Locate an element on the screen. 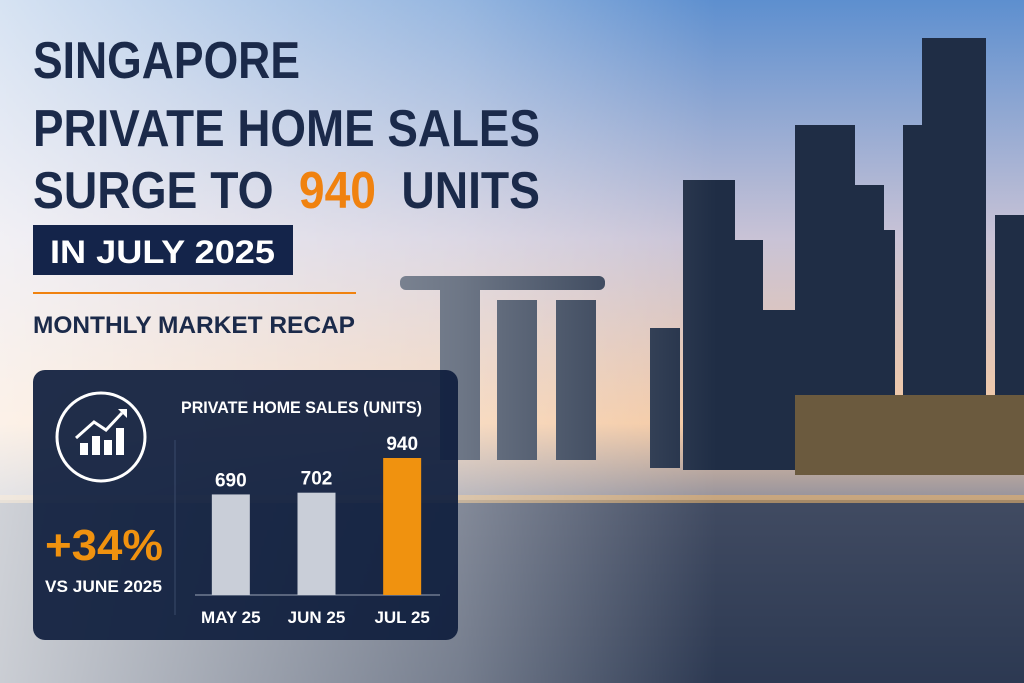 The height and width of the screenshot is (683, 1024). x-tick-label: JUL 25 is located at coordinates (401, 617).